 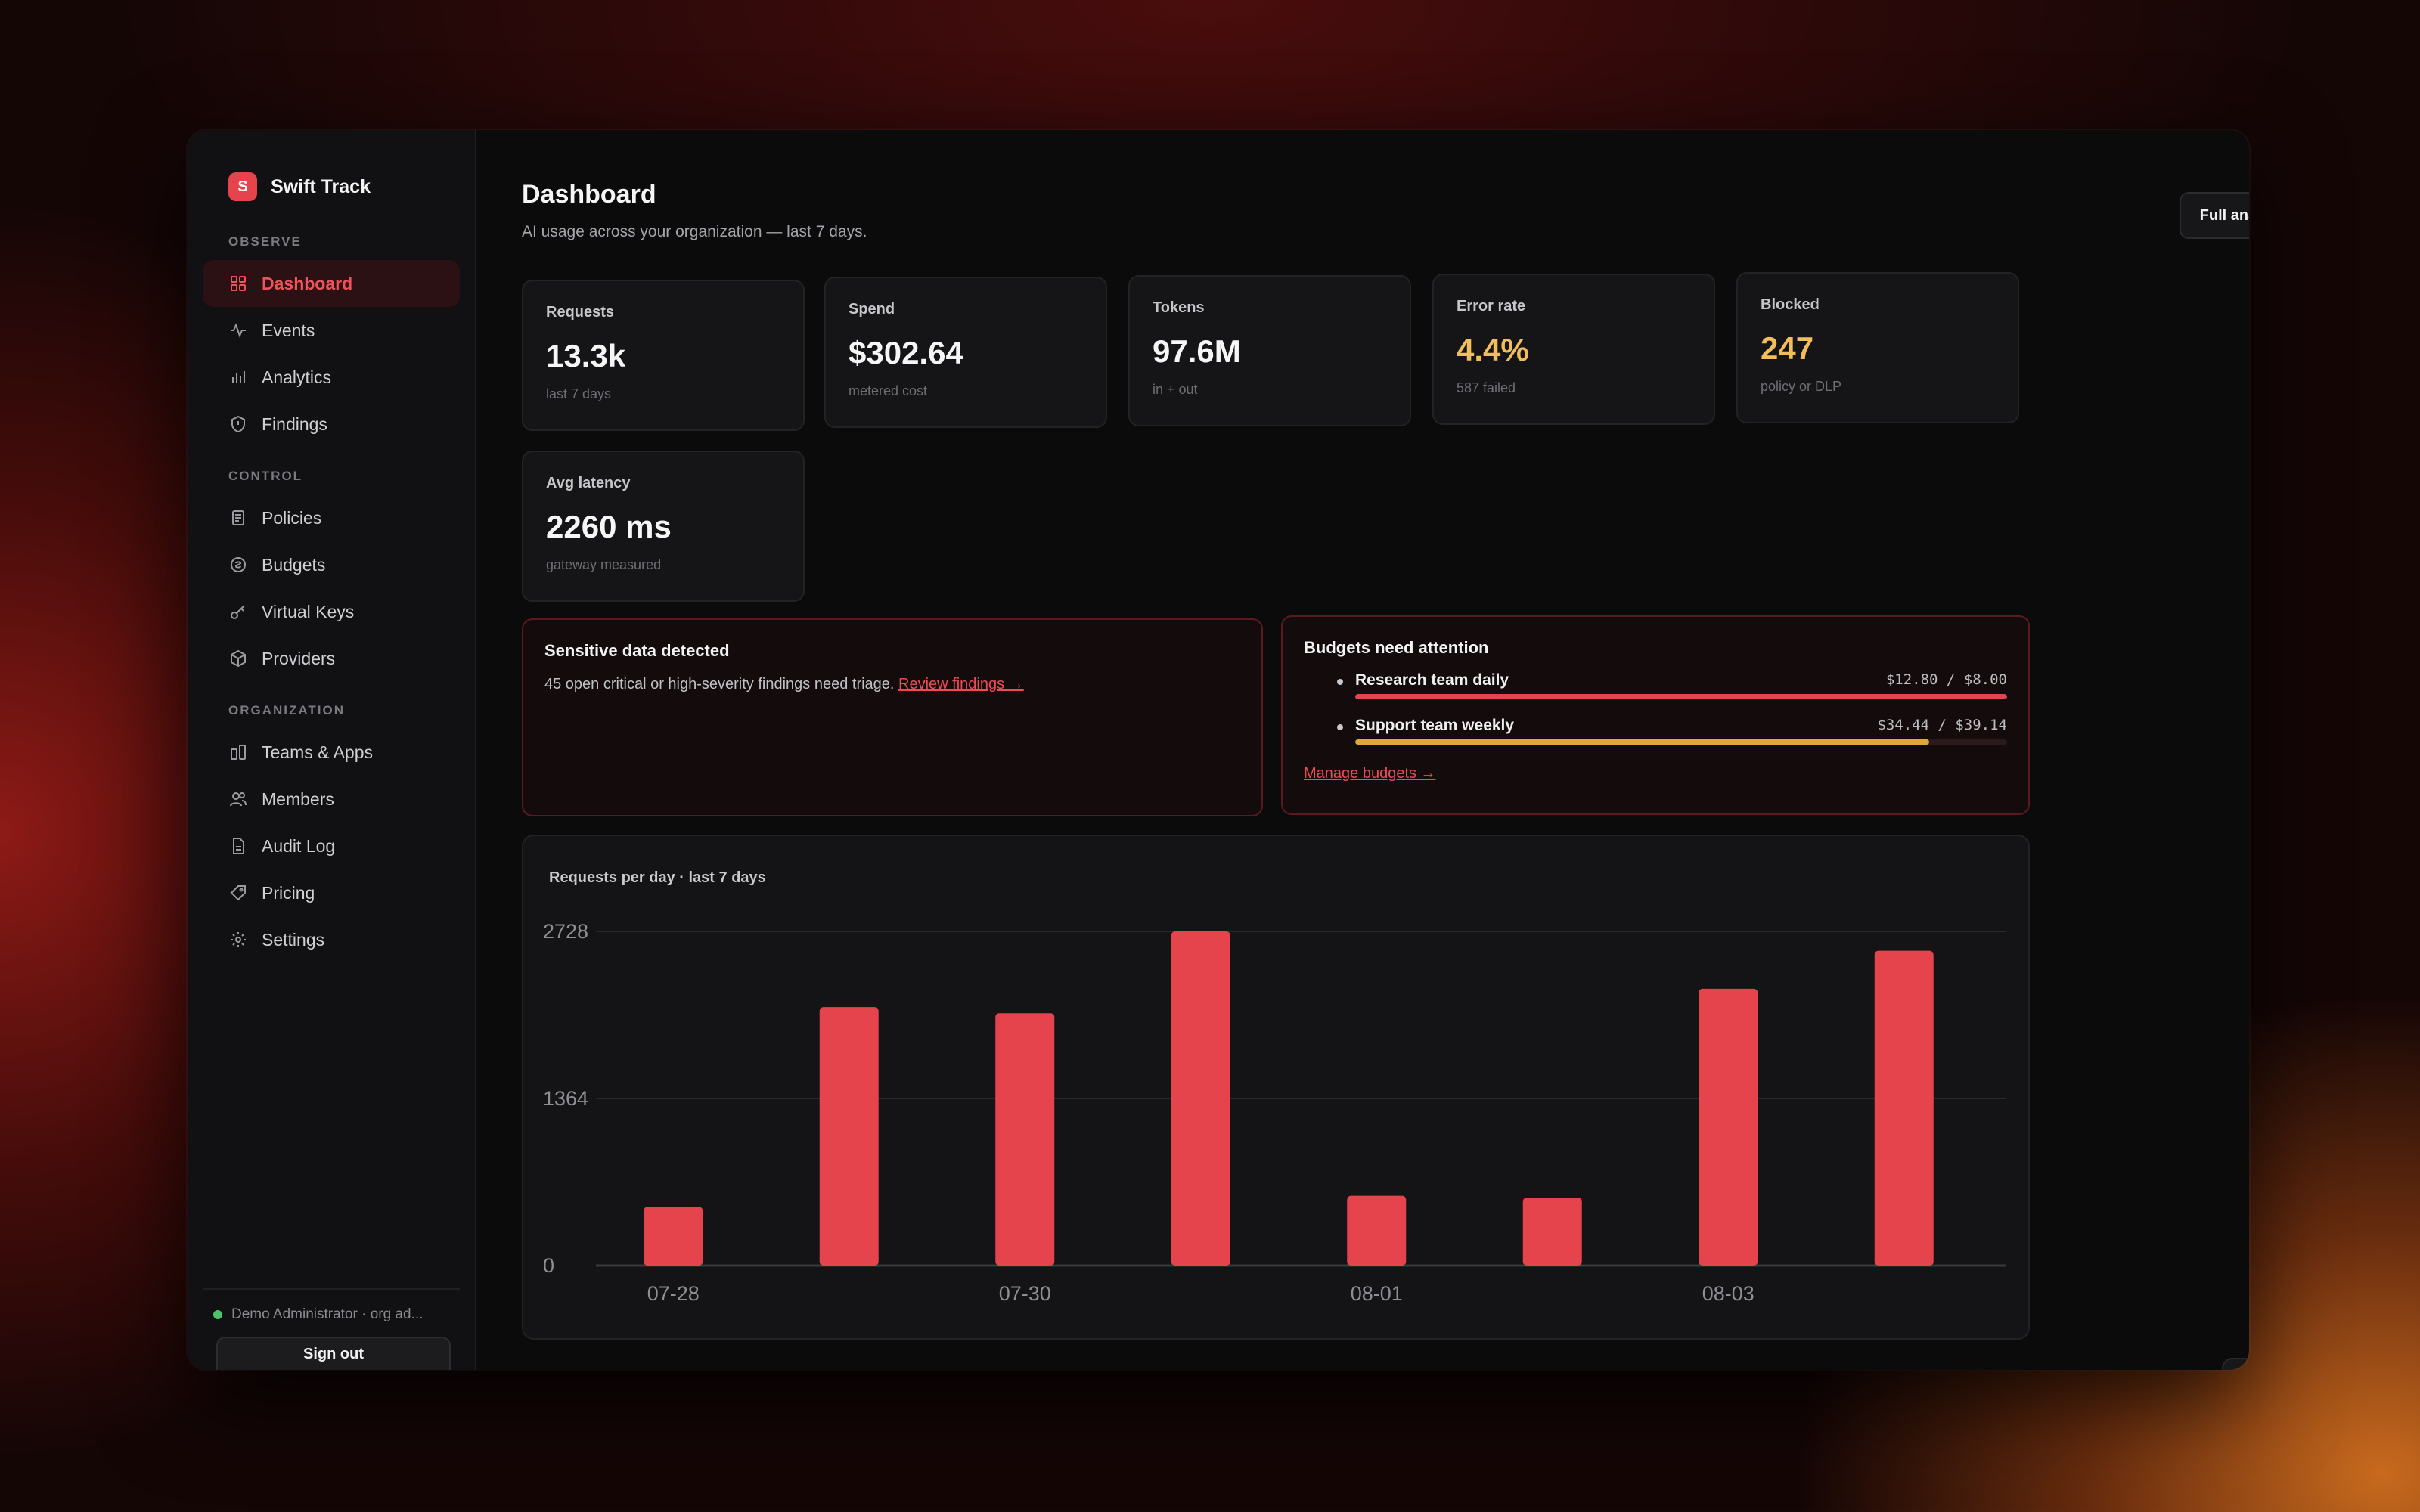 What do you see at coordinates (331, 424) in the screenshot?
I see `sidebar-item-findings: Findings` at bounding box center [331, 424].